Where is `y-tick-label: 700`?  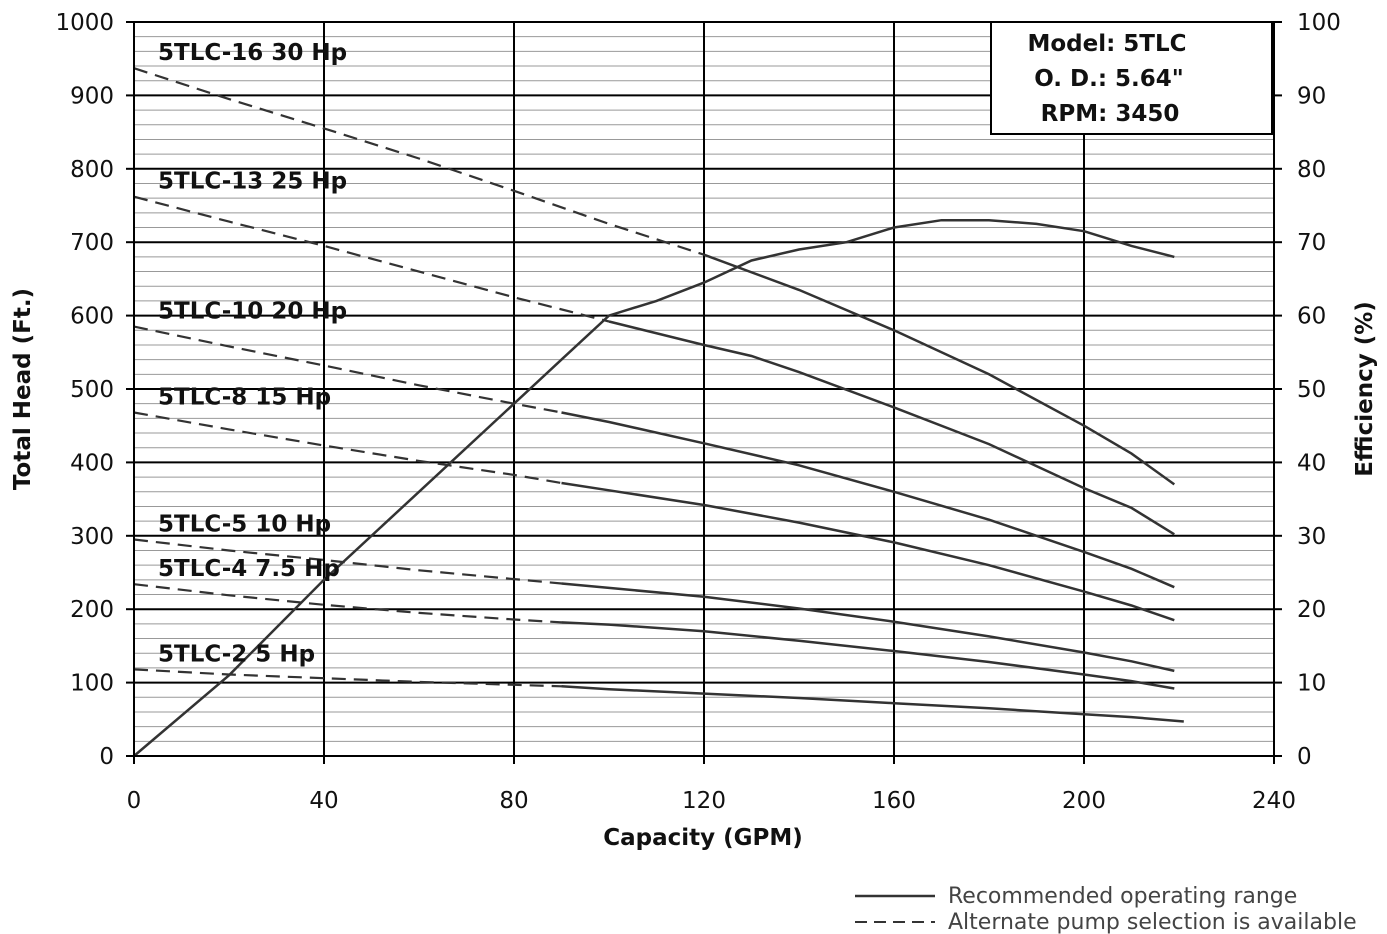 y-tick-label: 700 is located at coordinates (92, 243).